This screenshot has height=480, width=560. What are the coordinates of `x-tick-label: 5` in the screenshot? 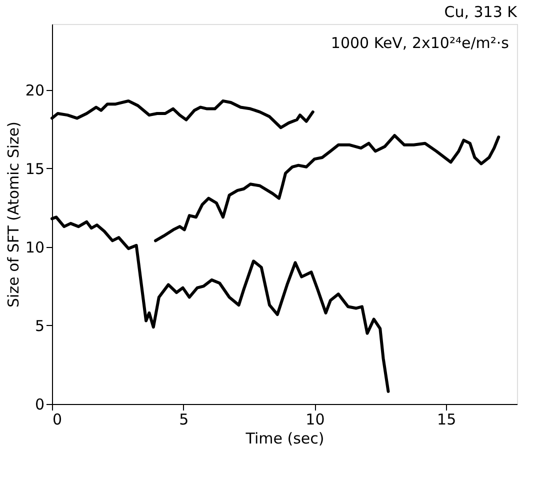 It's located at (184, 419).